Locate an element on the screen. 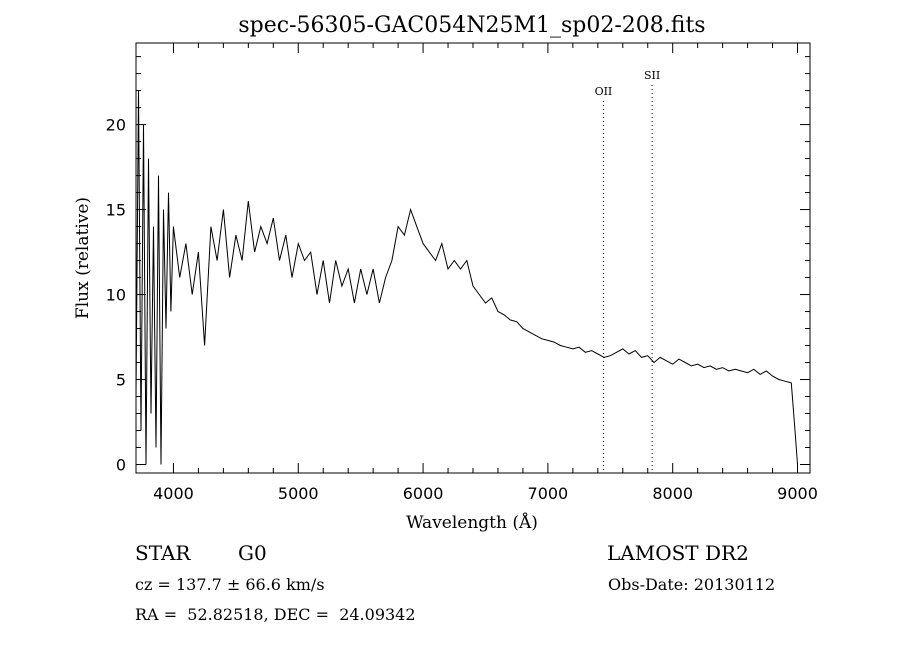 The image size is (900, 650). y-tick-label: 5 is located at coordinates (121, 380).